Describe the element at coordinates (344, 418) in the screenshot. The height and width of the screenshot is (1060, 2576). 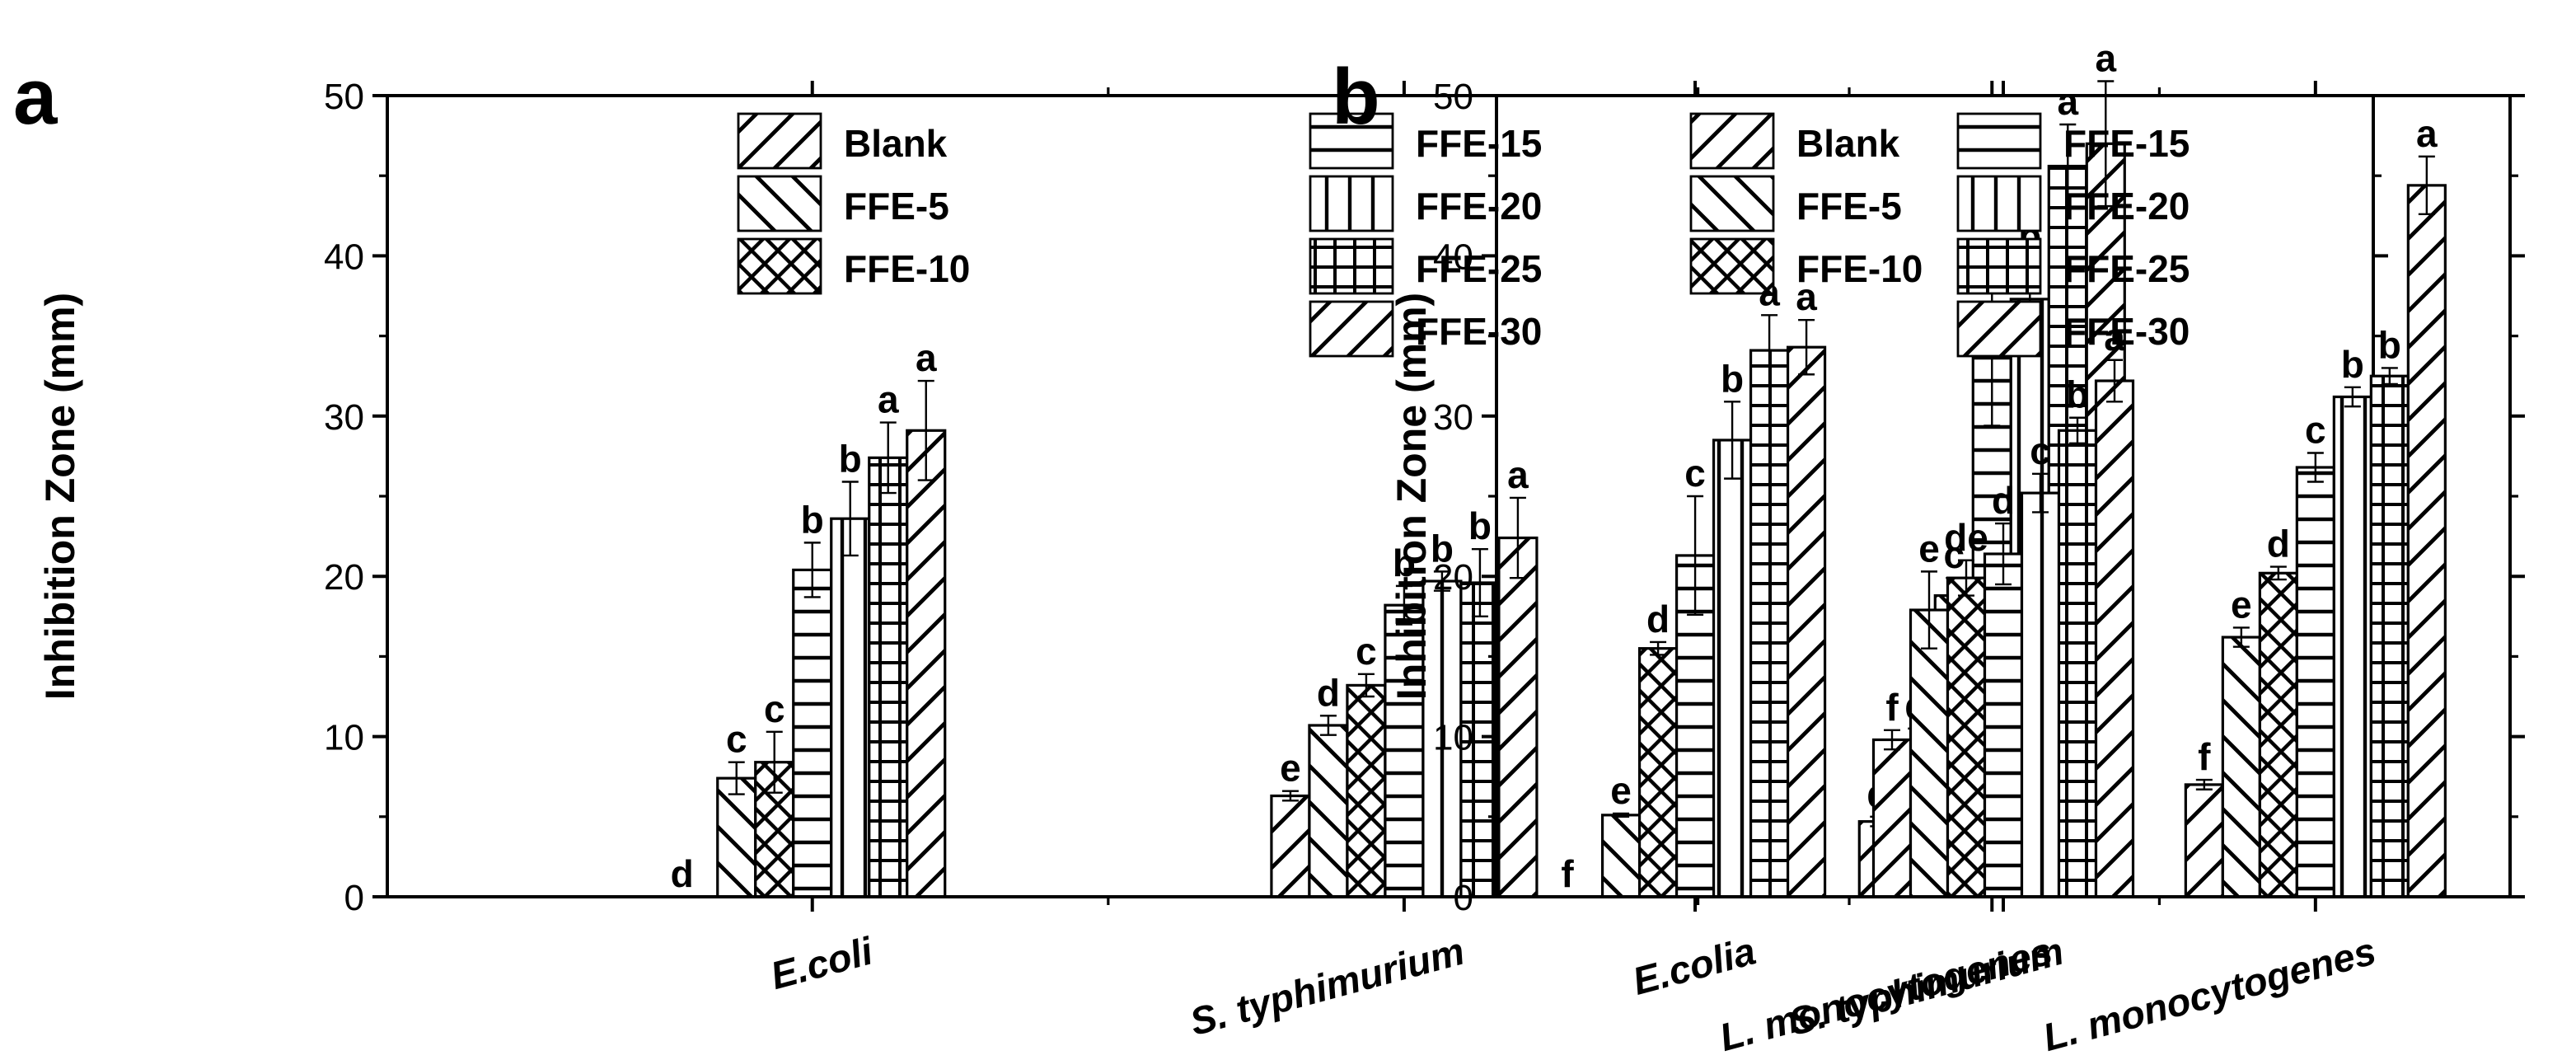
I see `y-tick-label: 30` at that location.